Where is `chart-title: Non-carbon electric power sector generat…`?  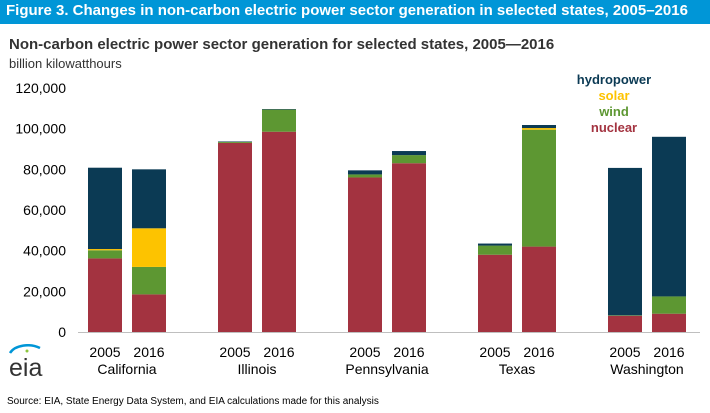
chart-title: Non-carbon electric power sector generat… is located at coordinates (282, 44).